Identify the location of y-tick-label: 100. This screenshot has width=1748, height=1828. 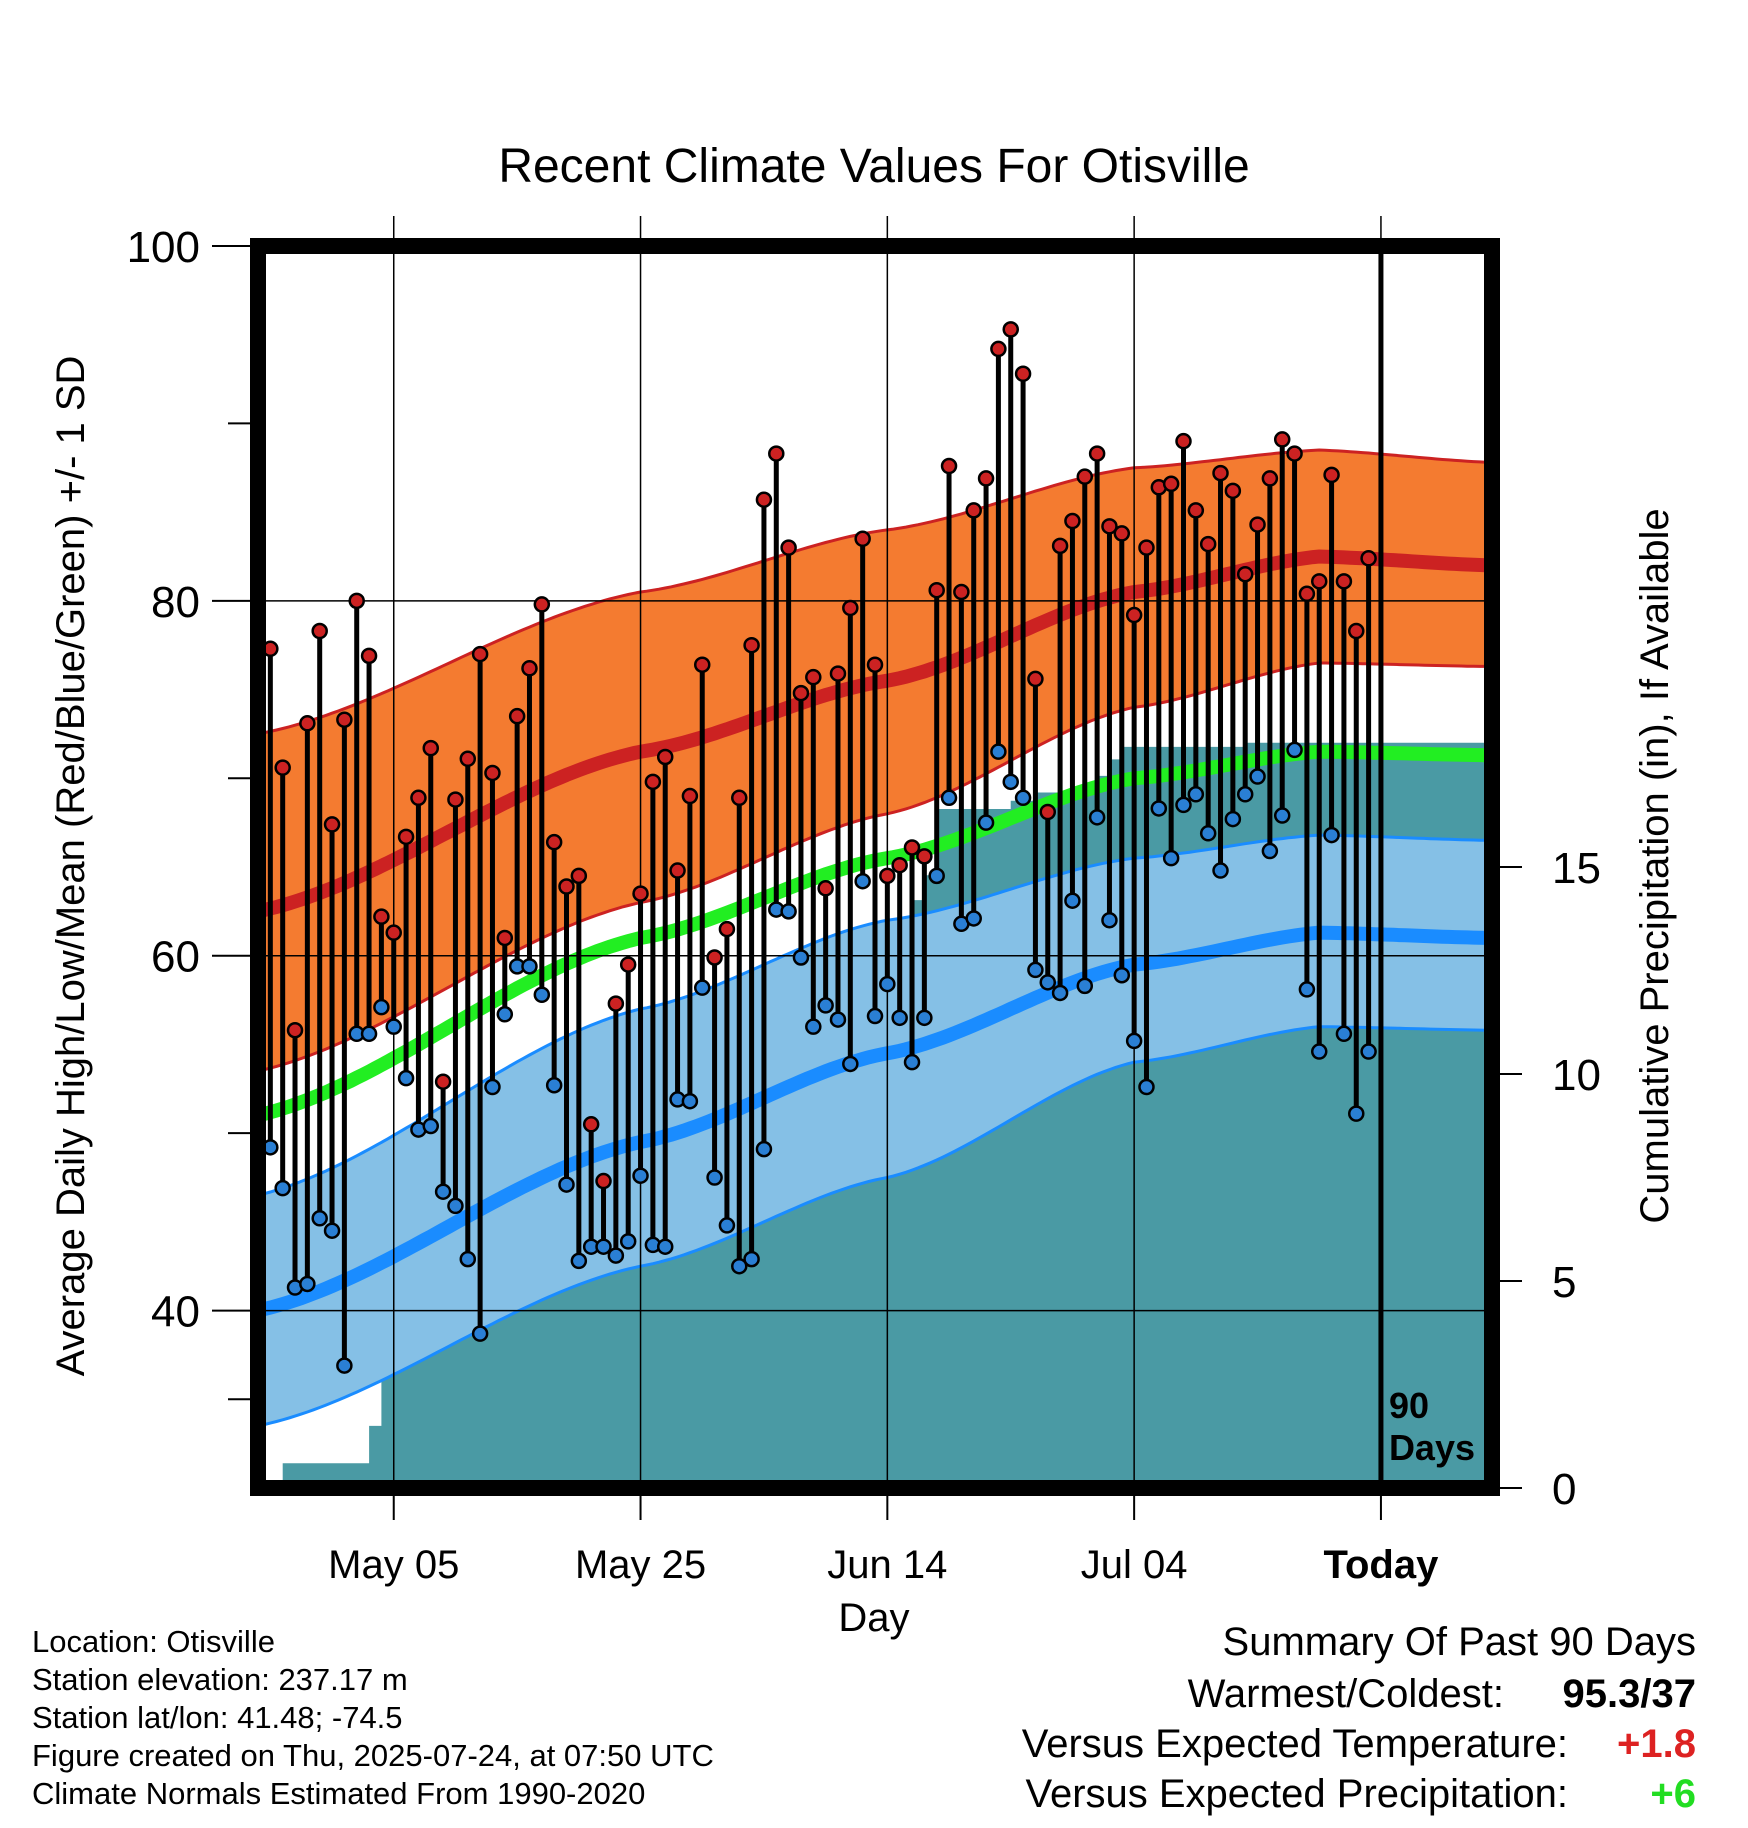
(163, 247).